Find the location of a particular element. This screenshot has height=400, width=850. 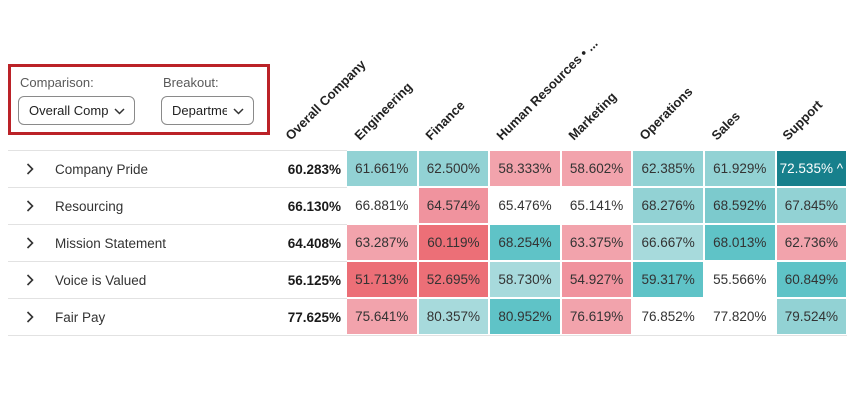

heatmap-cell: 68.276% is located at coordinates (668, 205).